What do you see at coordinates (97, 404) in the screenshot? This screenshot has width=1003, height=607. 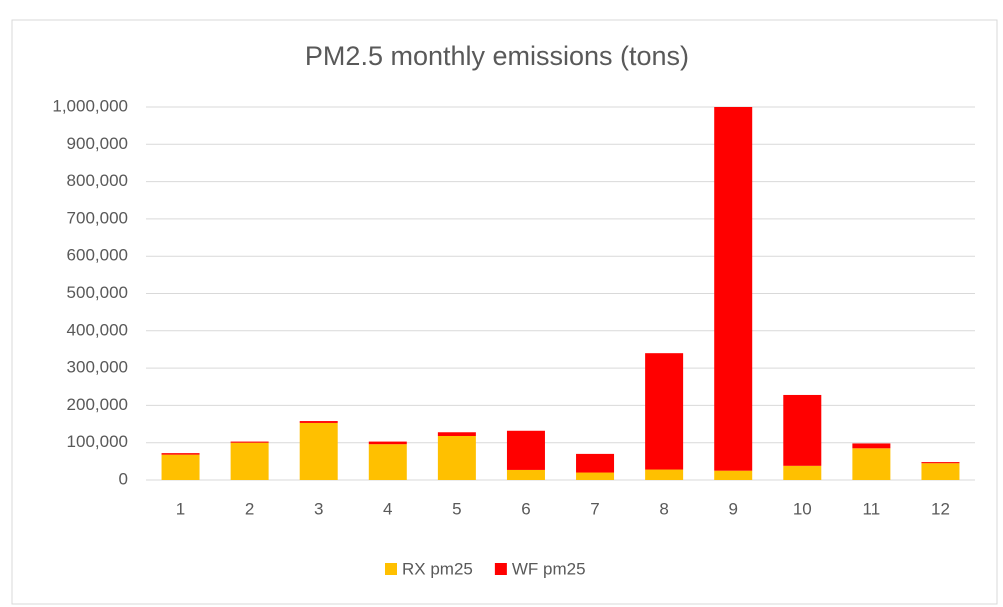 I see `y-tick-label: 200,000` at bounding box center [97, 404].